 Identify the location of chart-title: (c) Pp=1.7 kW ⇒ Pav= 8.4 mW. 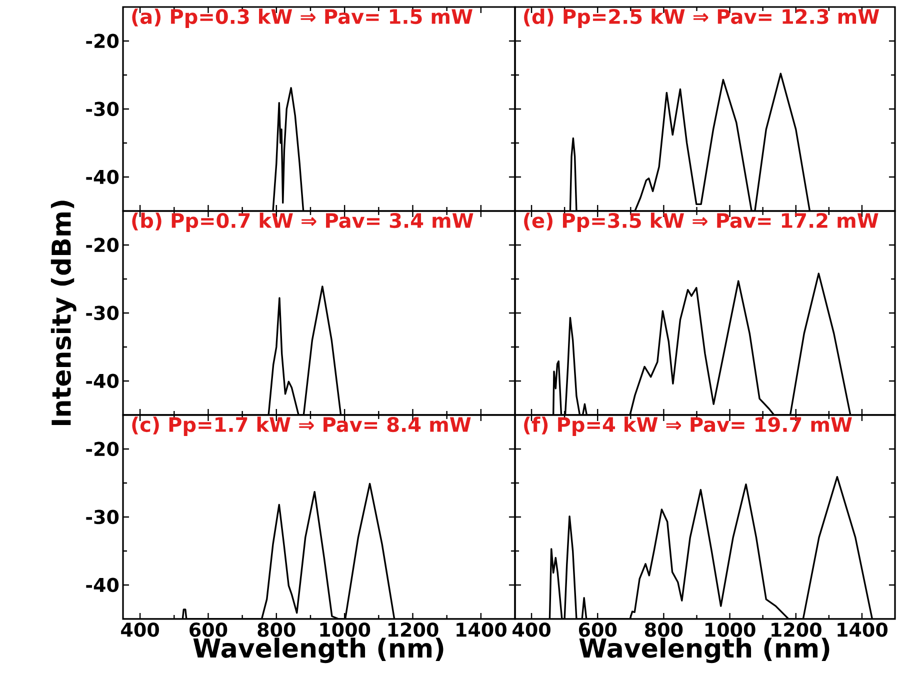
(301, 426).